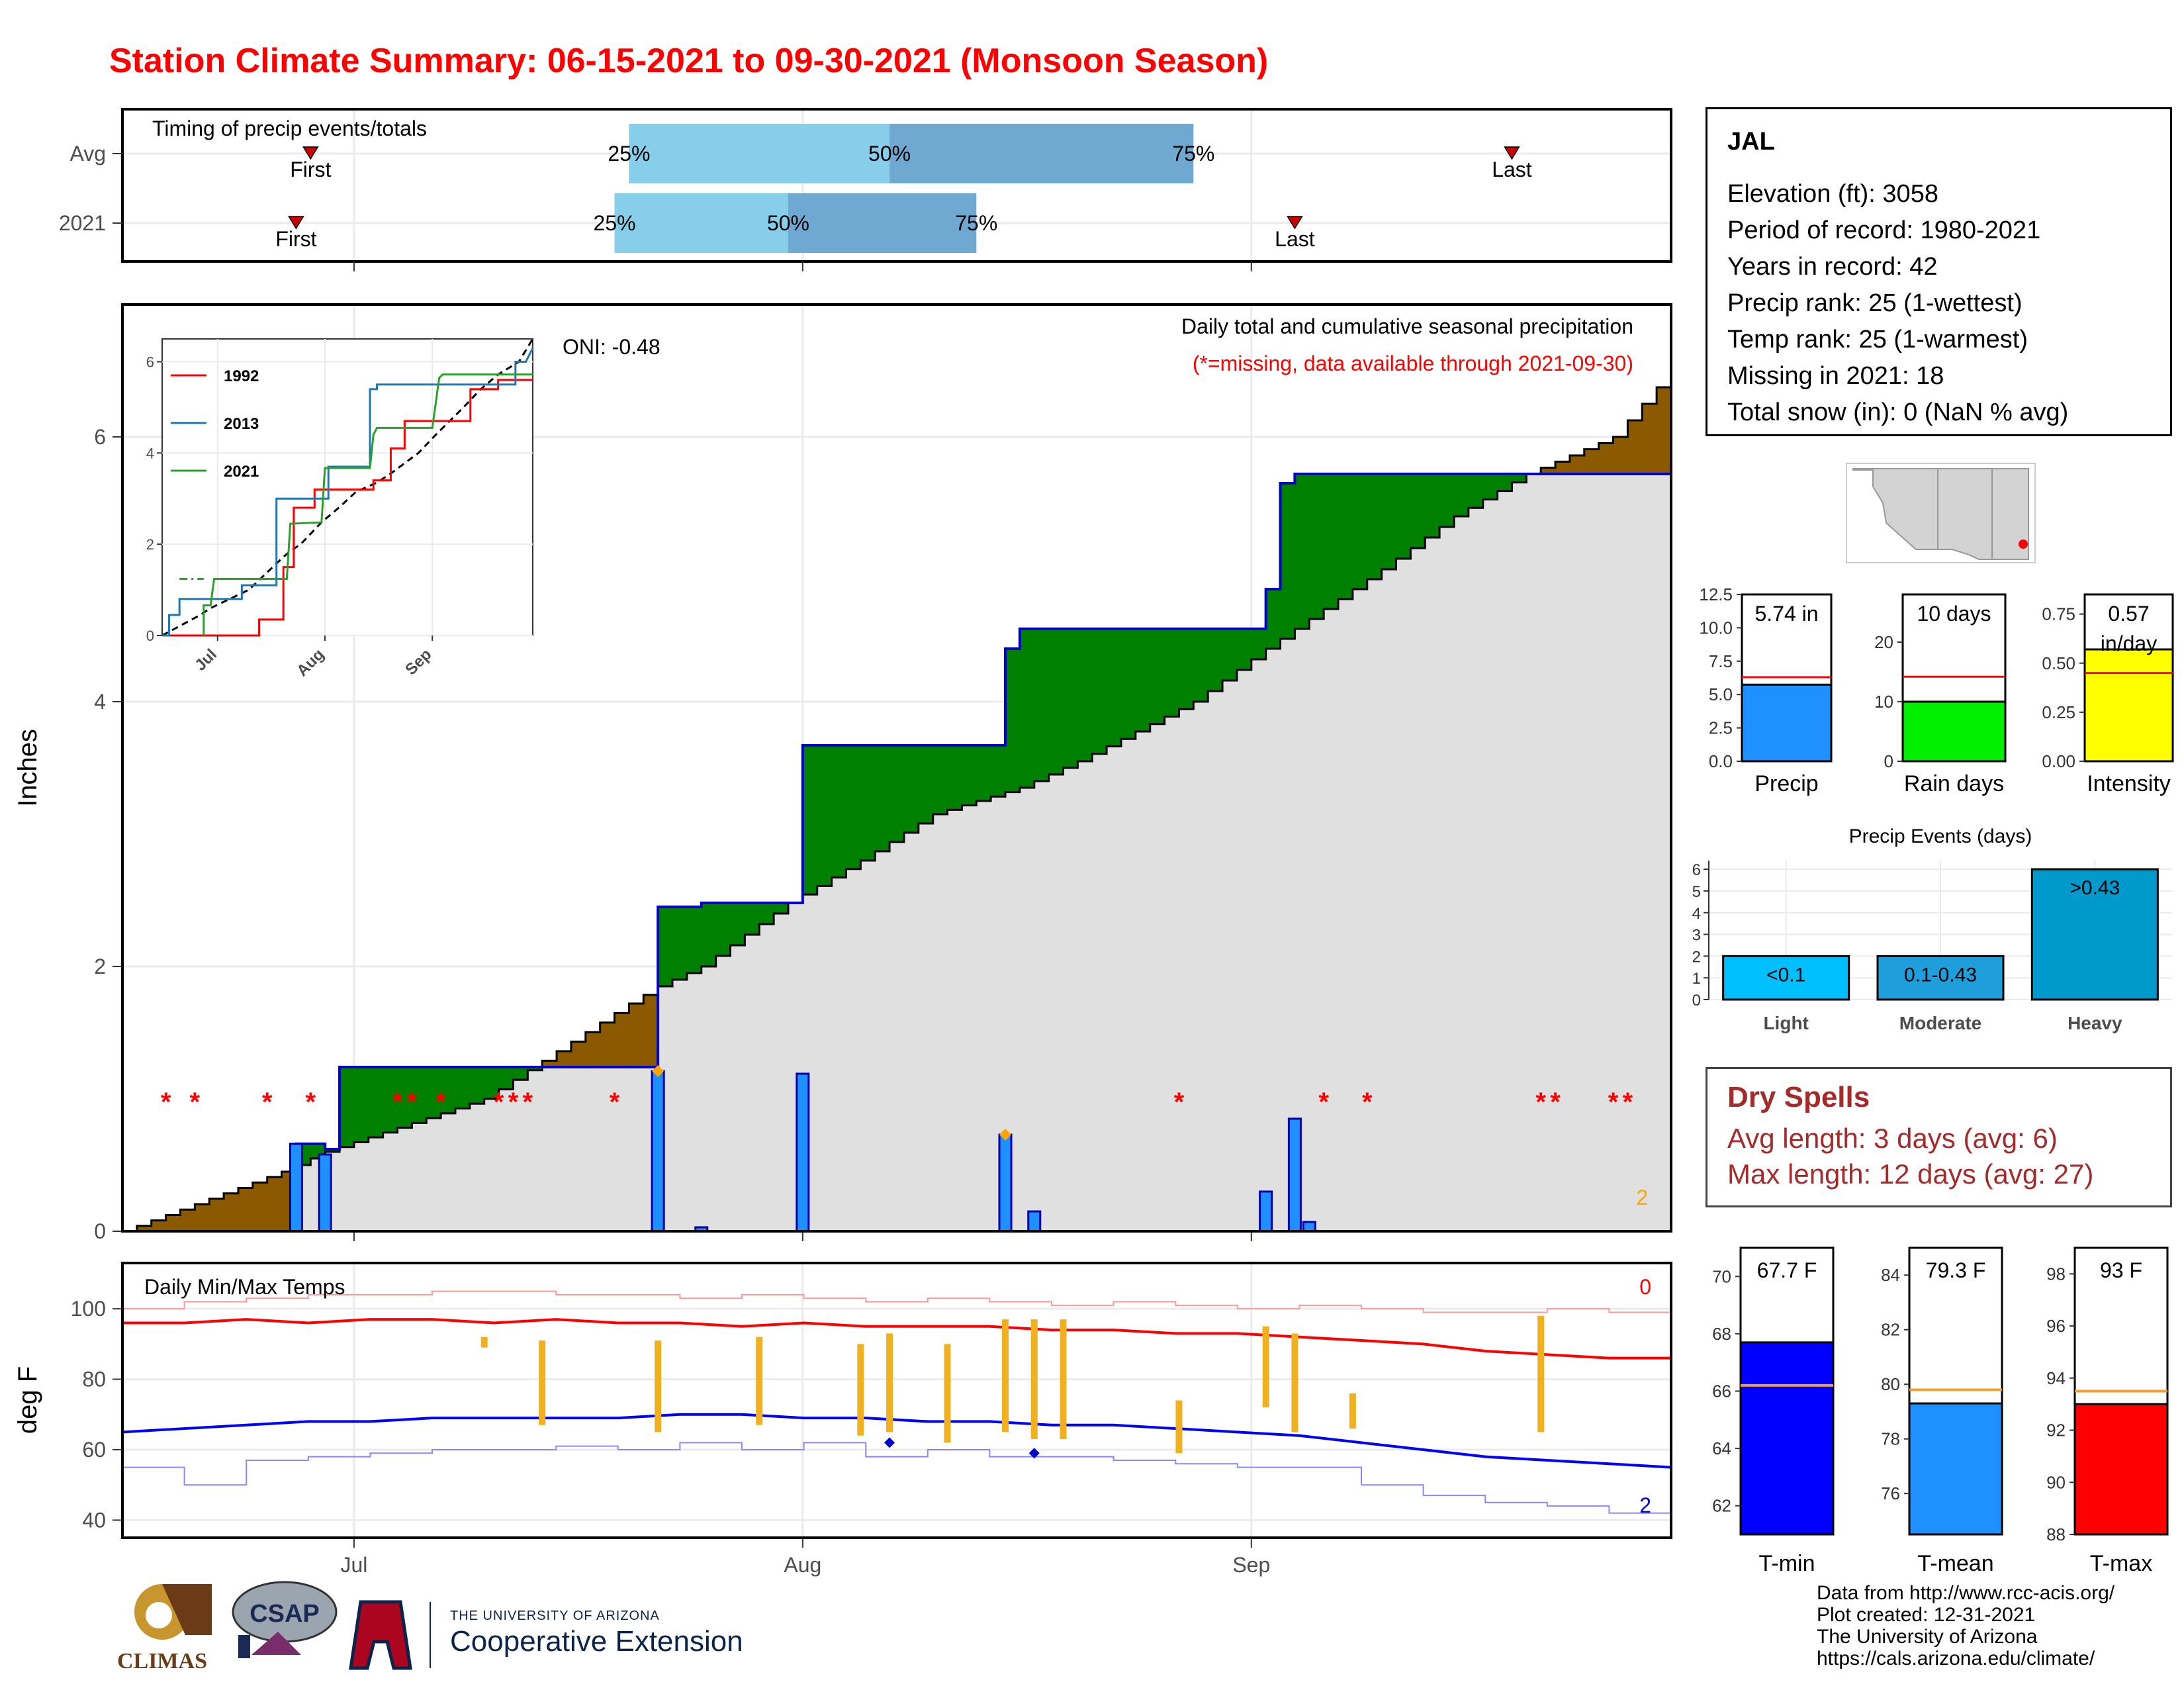 Image resolution: width=2184 pixels, height=1688 pixels. What do you see at coordinates (241, 424) in the screenshot?
I see `inset-legend-label: 2013` at bounding box center [241, 424].